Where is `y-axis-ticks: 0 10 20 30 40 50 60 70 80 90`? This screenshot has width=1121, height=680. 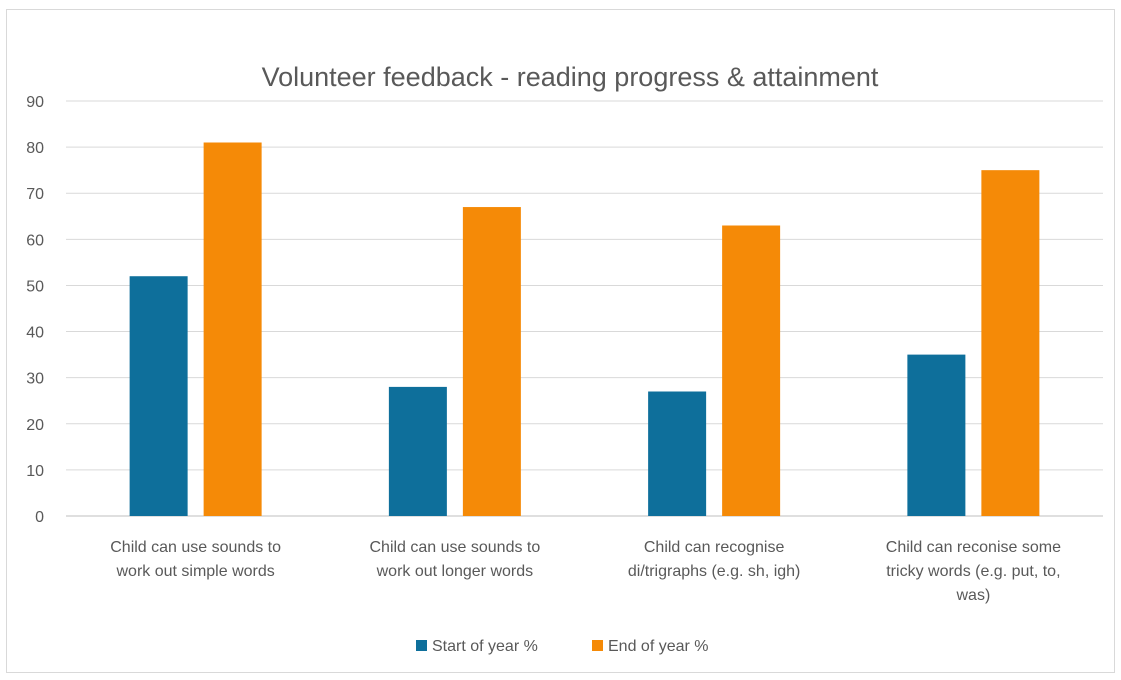
y-axis-ticks: 0 10 20 30 40 50 60 70 80 90 is located at coordinates (35, 310).